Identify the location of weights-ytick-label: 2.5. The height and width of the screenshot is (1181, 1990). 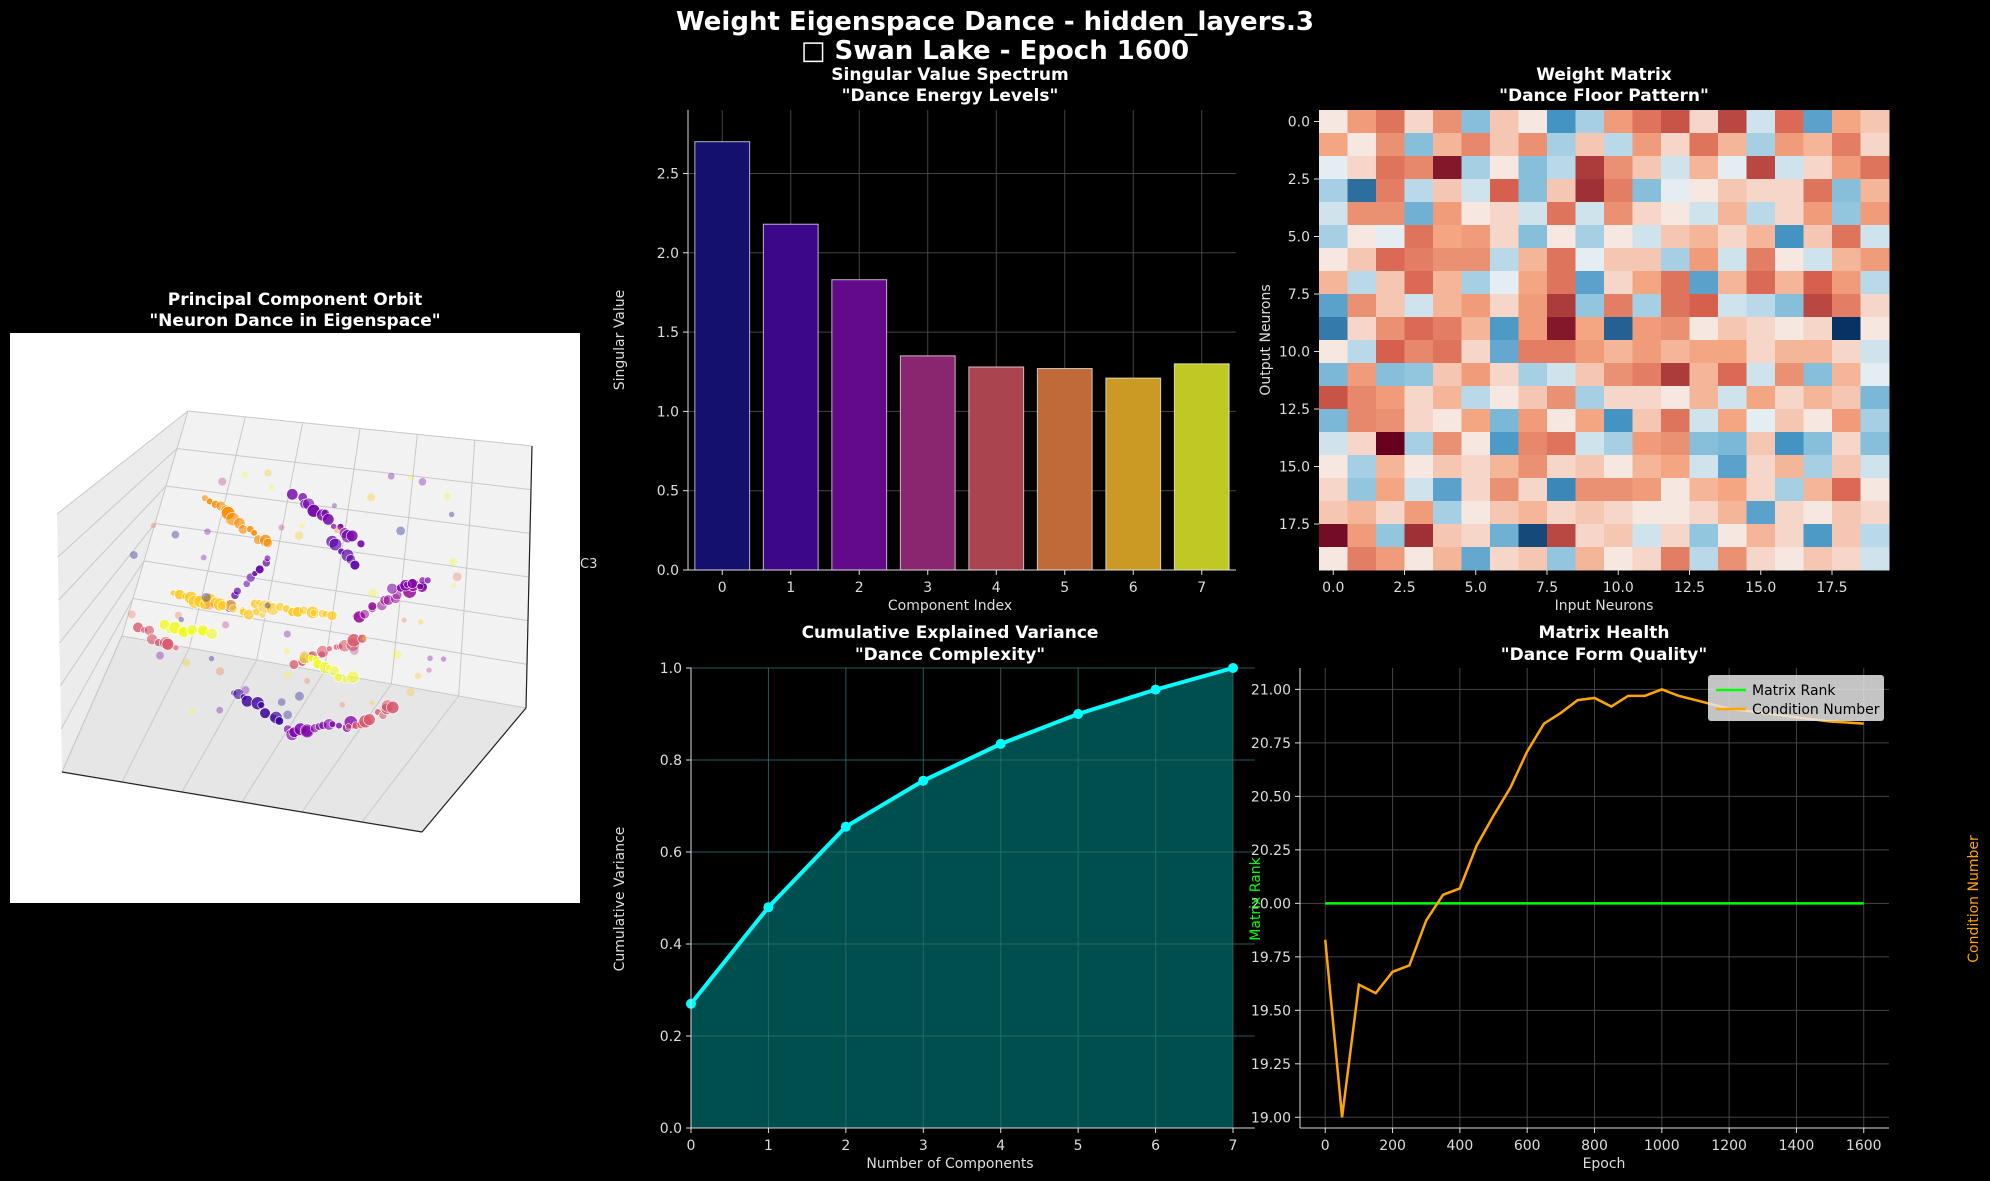
(1299, 180).